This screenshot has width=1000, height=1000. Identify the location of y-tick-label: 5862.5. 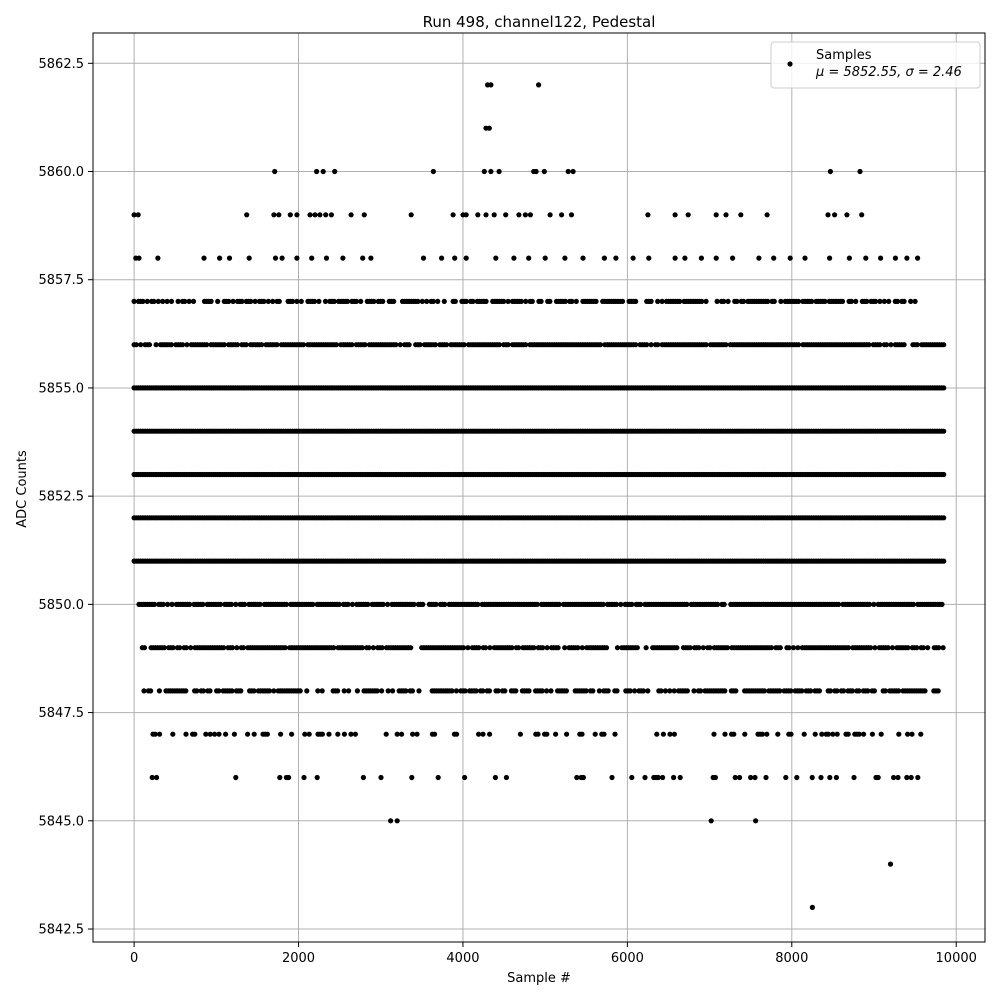
(62, 64).